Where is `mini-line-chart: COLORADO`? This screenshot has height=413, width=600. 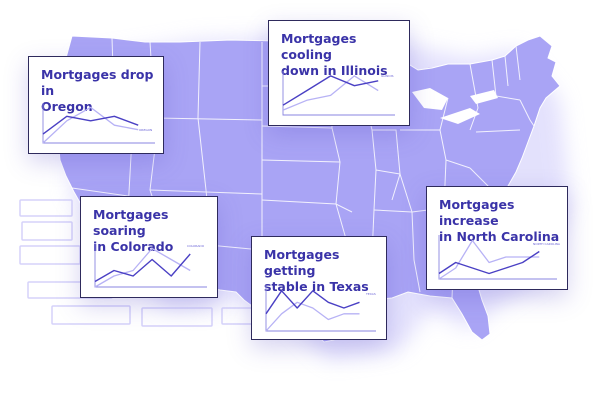 mini-line-chart: COLORADO is located at coordinates (150, 265).